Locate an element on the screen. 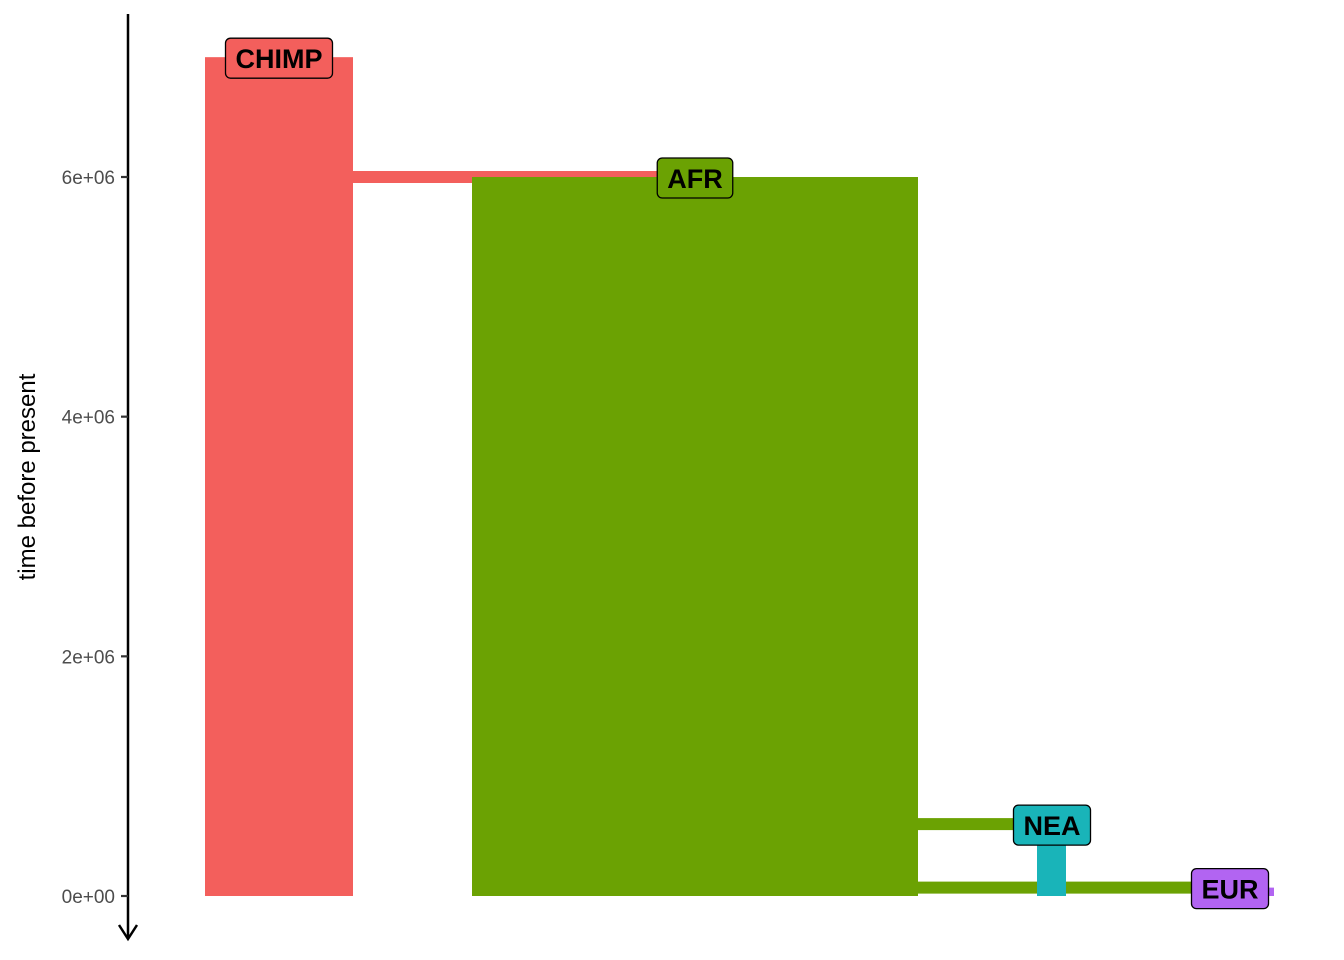  y-tick-label: 4e+06 is located at coordinates (88, 418).